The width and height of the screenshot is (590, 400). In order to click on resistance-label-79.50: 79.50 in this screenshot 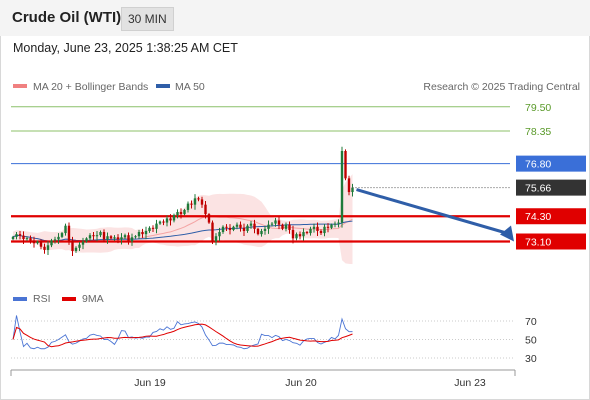, I will do `click(538, 108)`.